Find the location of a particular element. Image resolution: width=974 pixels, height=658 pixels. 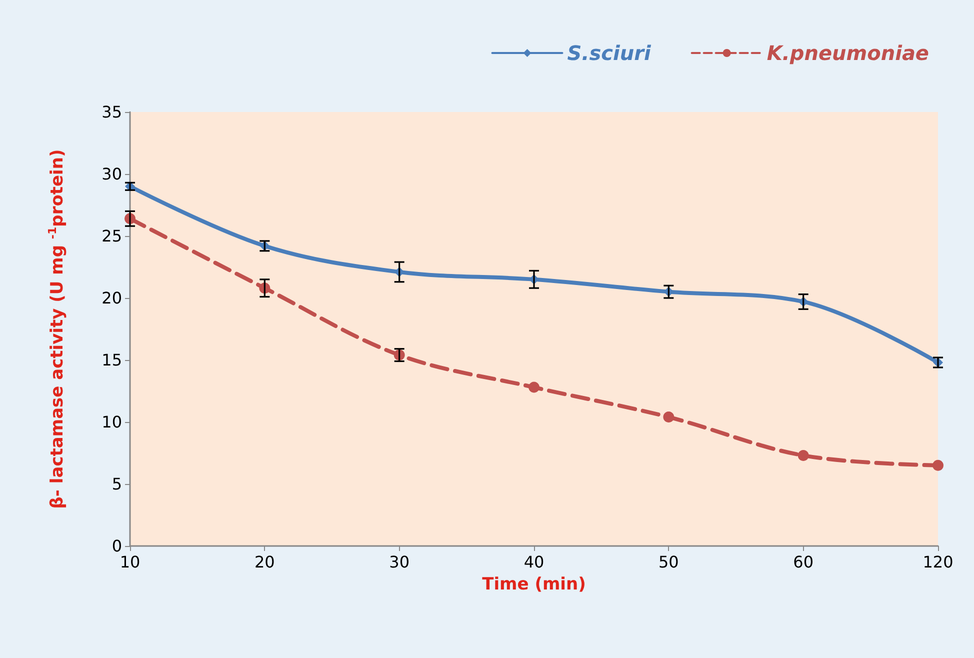

x-tick-label: 40 is located at coordinates (534, 562).